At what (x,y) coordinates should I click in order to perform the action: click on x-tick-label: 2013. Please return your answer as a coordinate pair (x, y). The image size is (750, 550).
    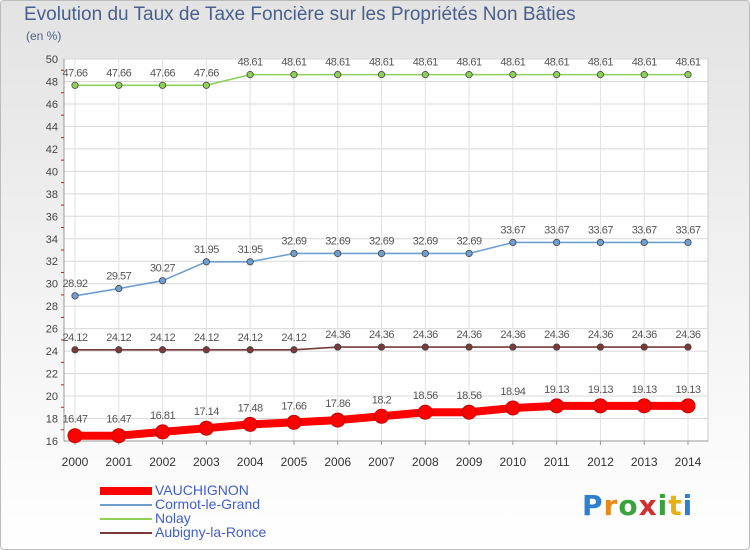
    Looking at the image, I should click on (644, 462).